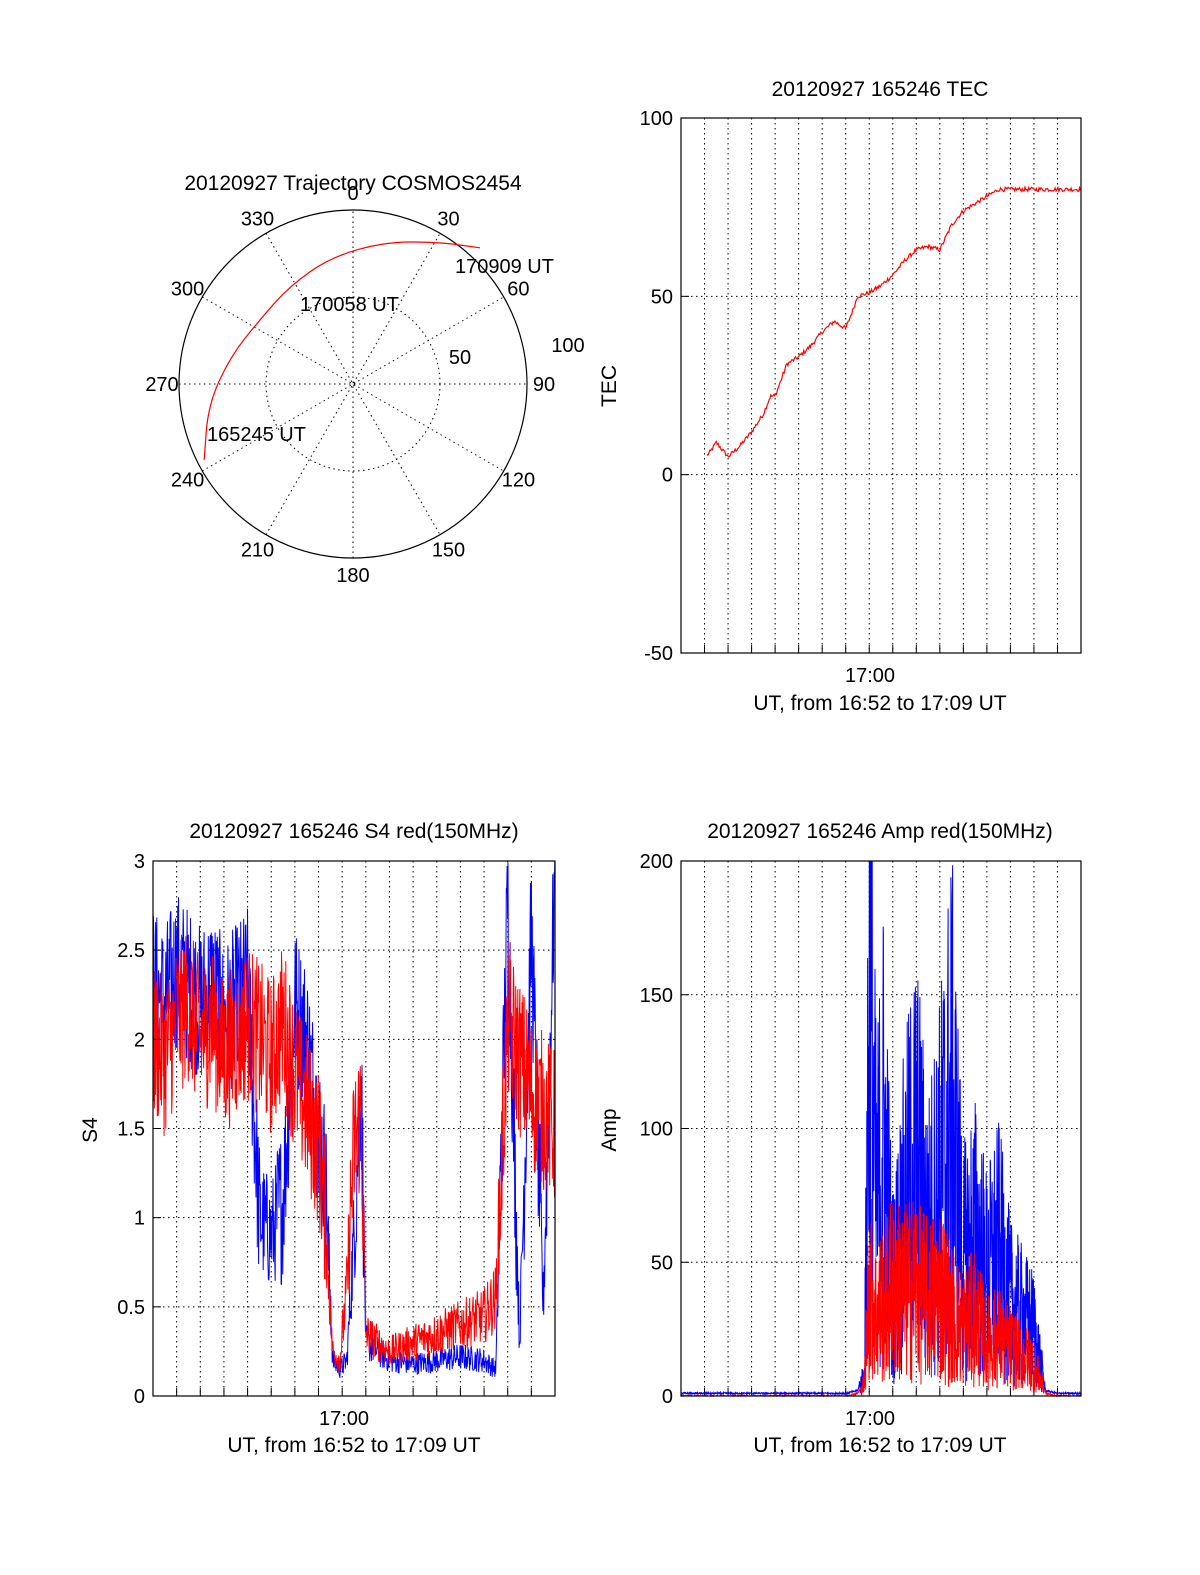  I want to click on polar-az-label-180: 180, so click(352, 576).